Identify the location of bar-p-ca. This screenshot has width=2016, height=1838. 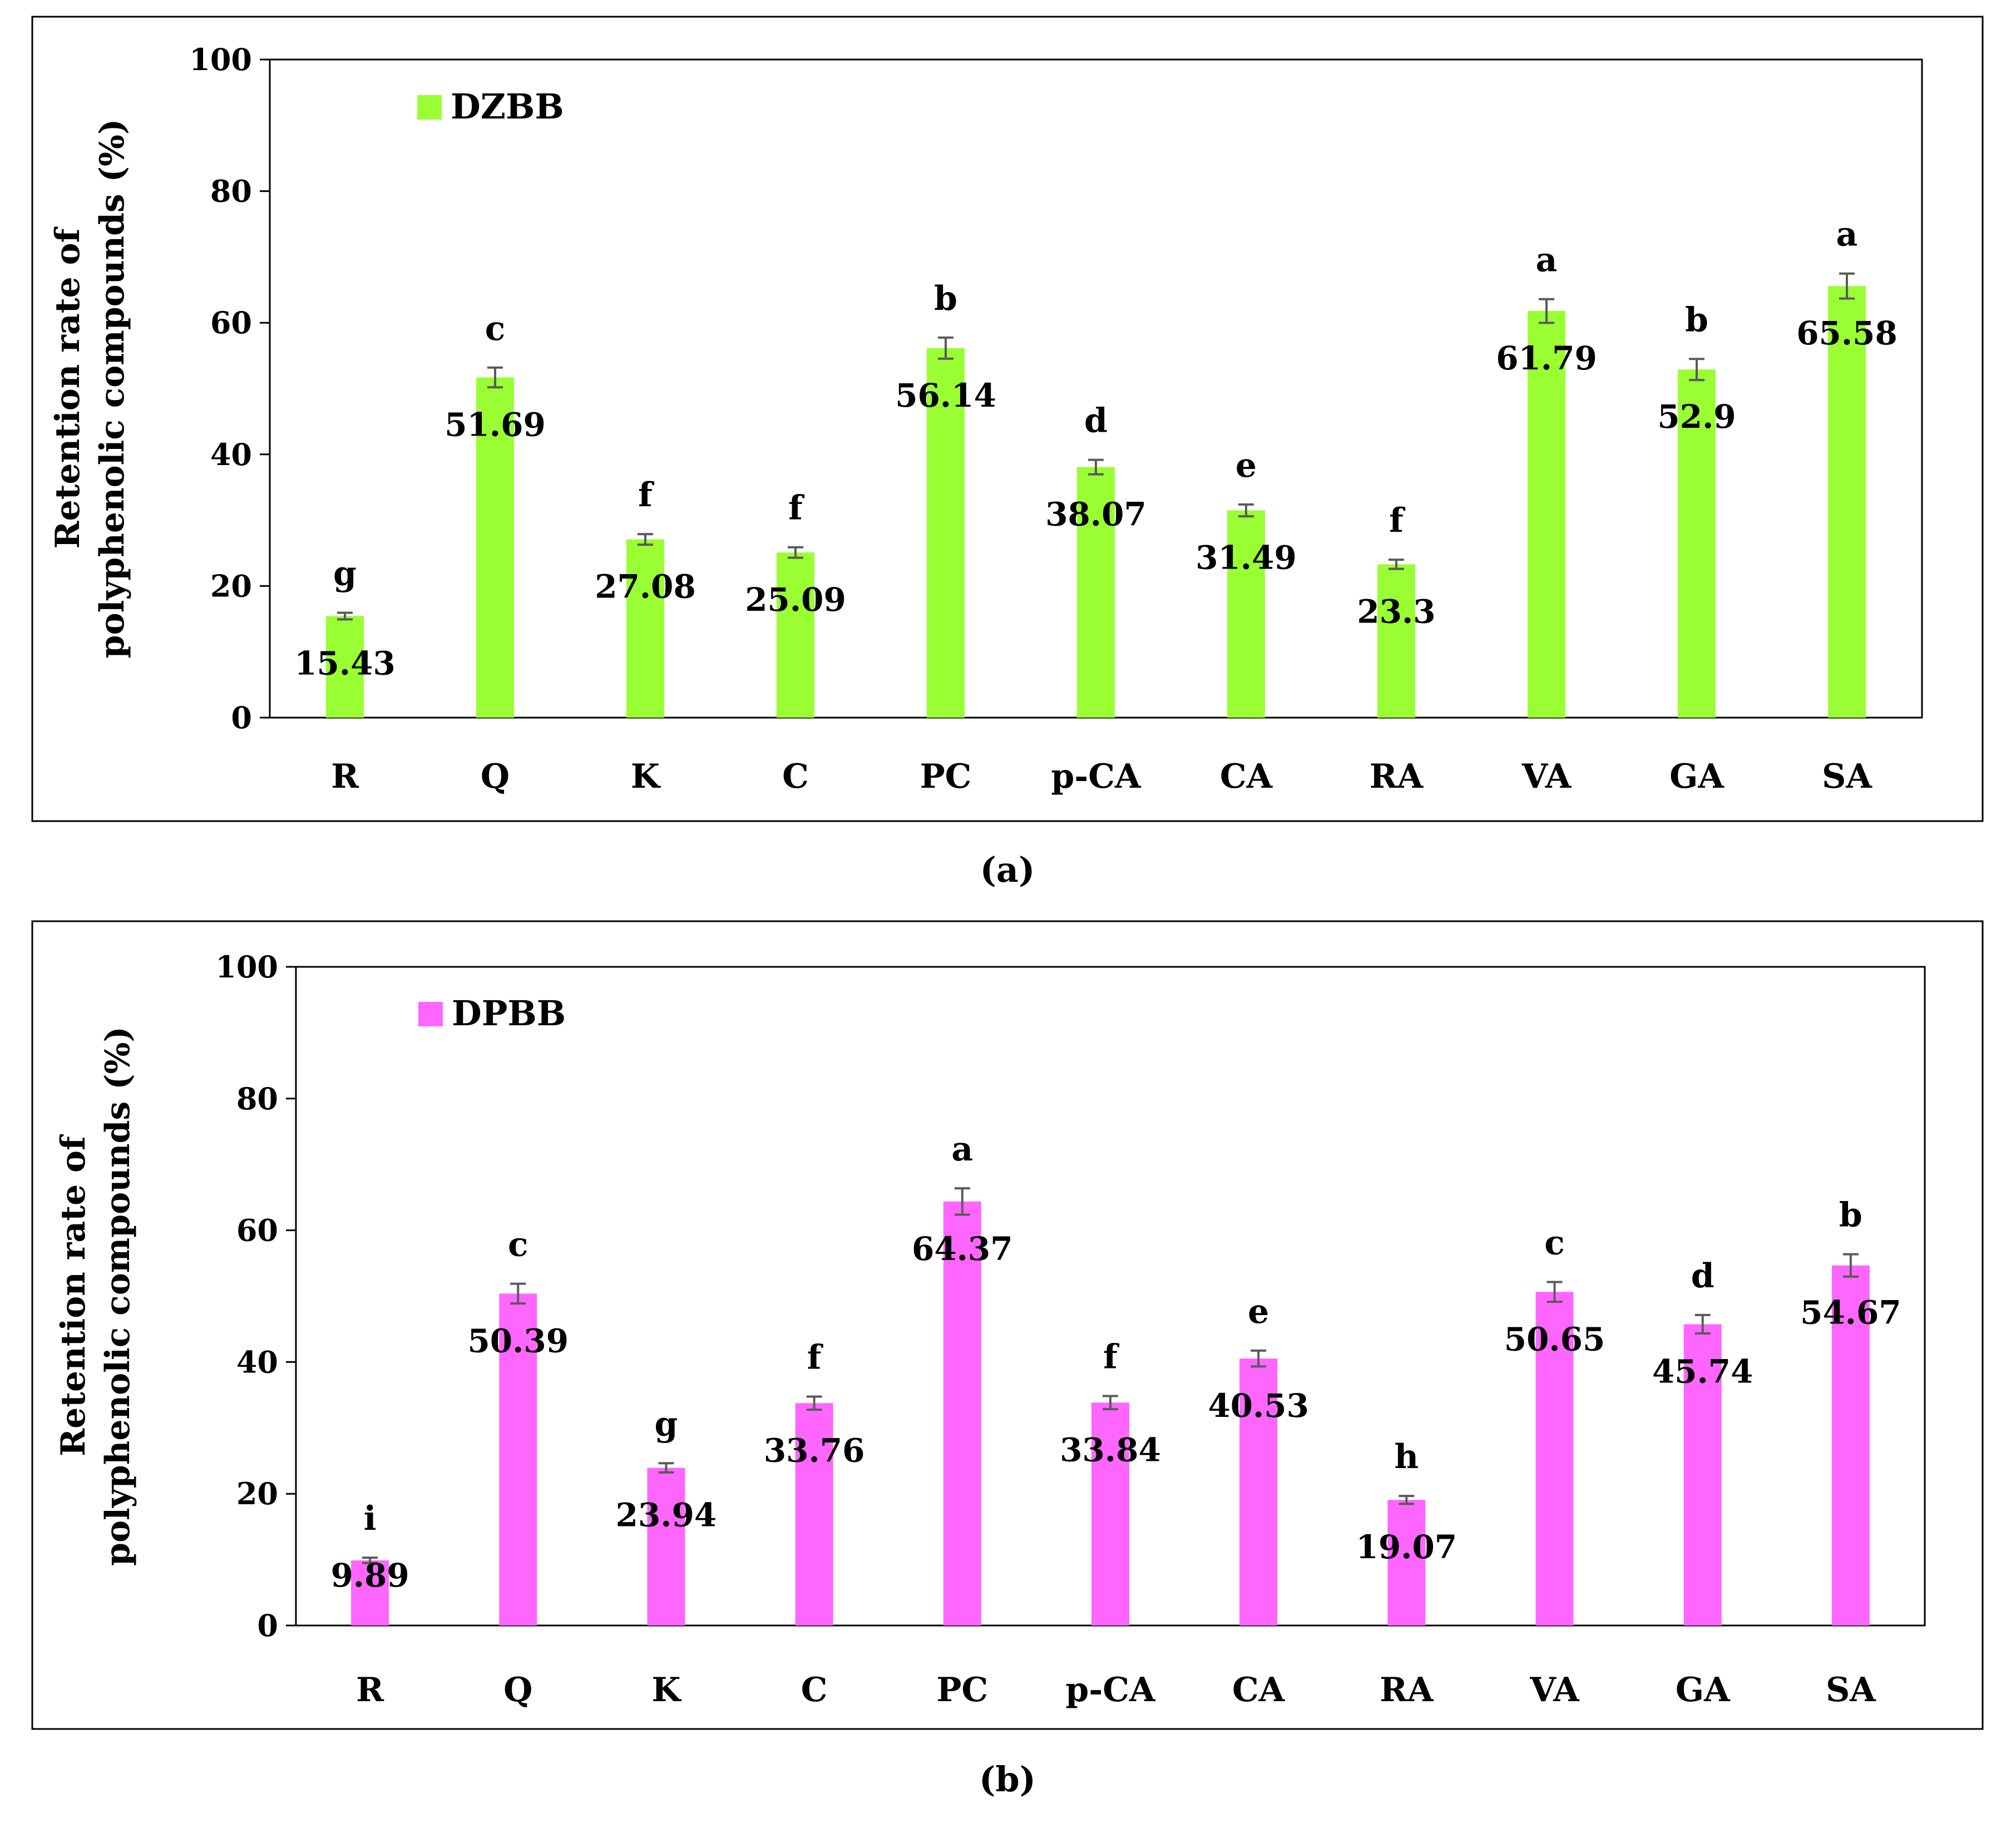
(1096, 592).